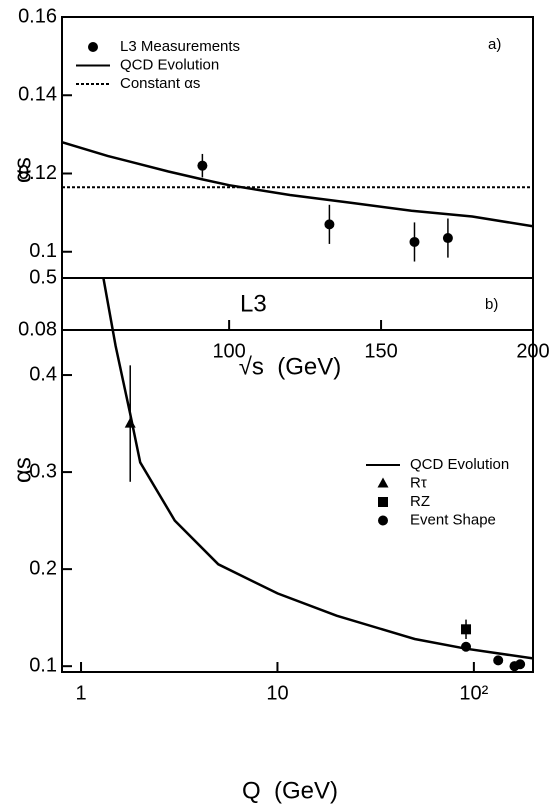  I want to click on series-line, so click(297, 184).